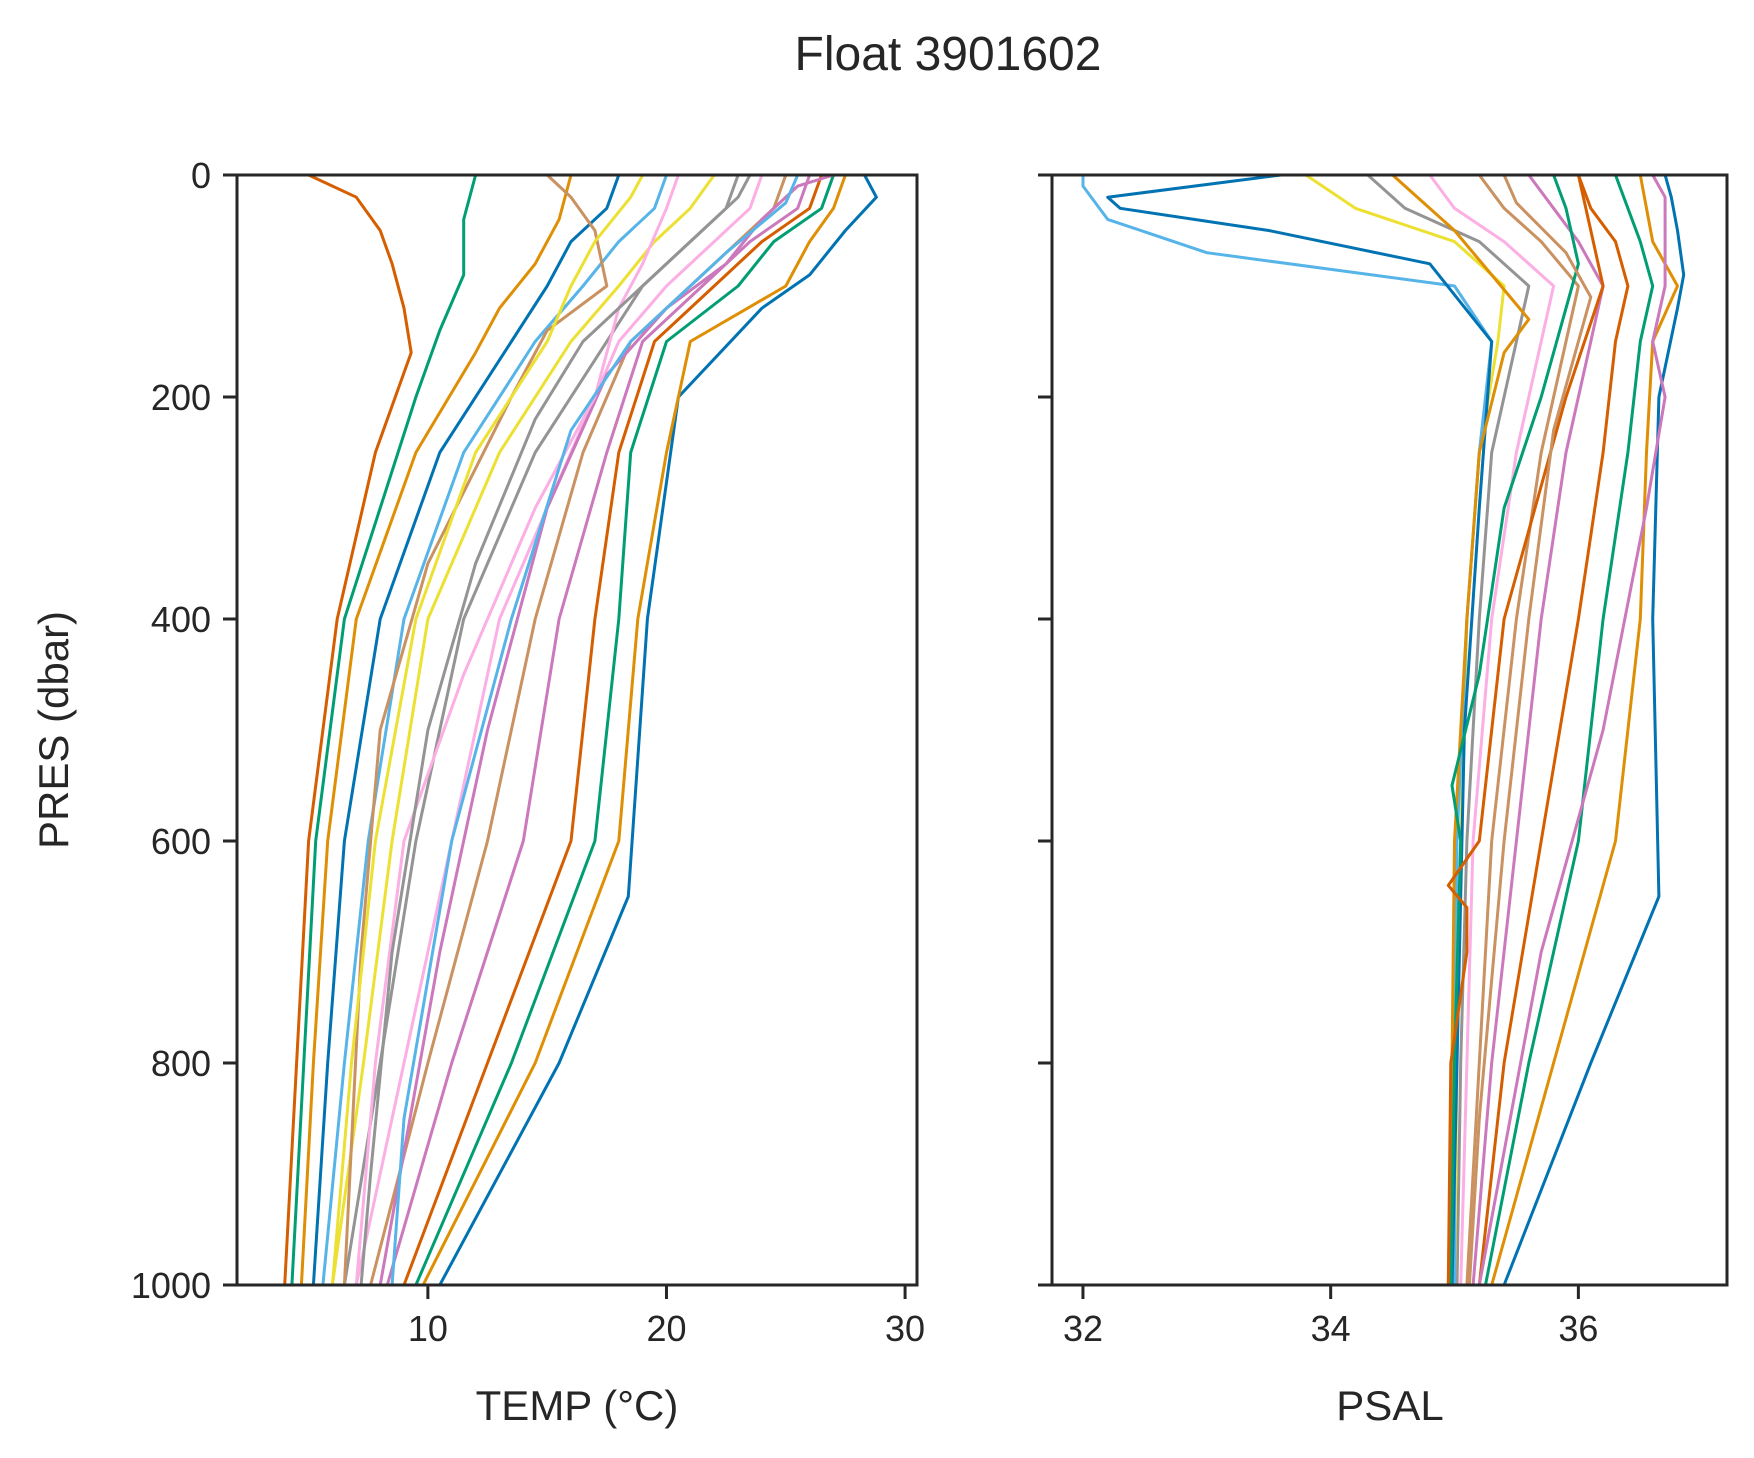 This screenshot has width=1754, height=1458. Describe the element at coordinates (428, 1328) in the screenshot. I see `temp-x-tick-label: 10` at that location.